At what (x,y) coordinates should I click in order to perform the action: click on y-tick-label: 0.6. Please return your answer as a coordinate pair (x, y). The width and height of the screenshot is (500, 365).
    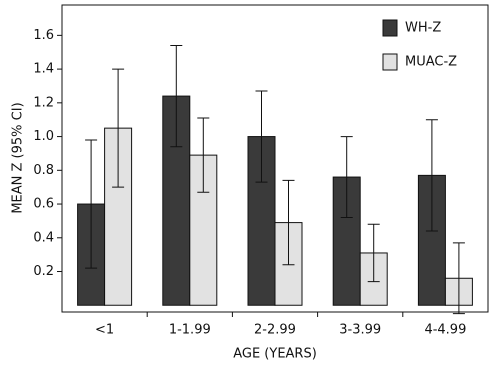
    Looking at the image, I should click on (43, 204).